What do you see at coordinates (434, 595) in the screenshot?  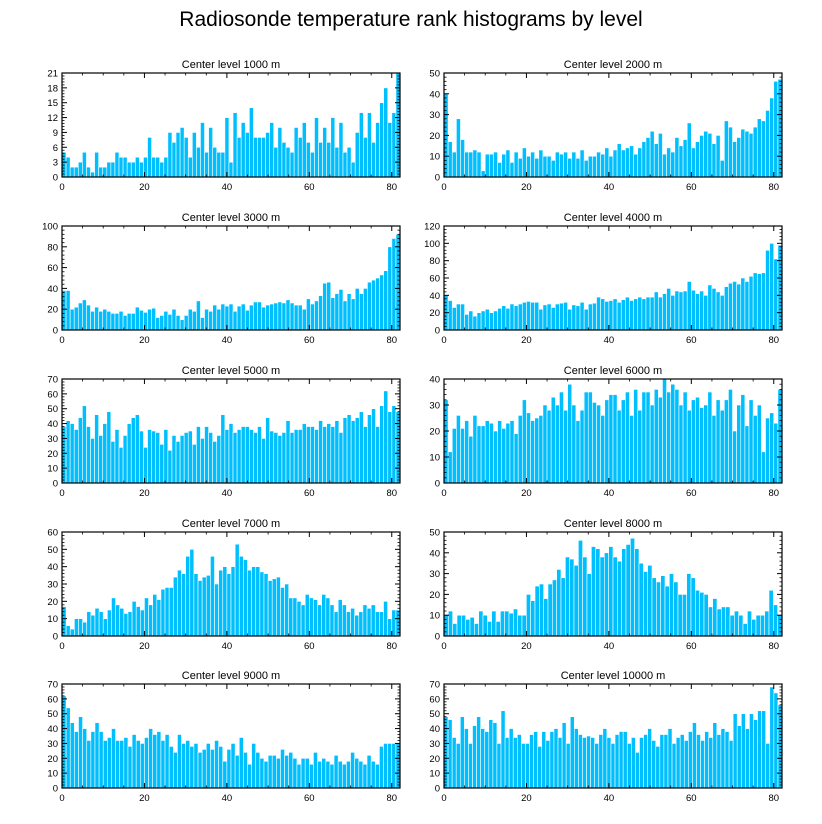 I see `y-tick-label: 20` at bounding box center [434, 595].